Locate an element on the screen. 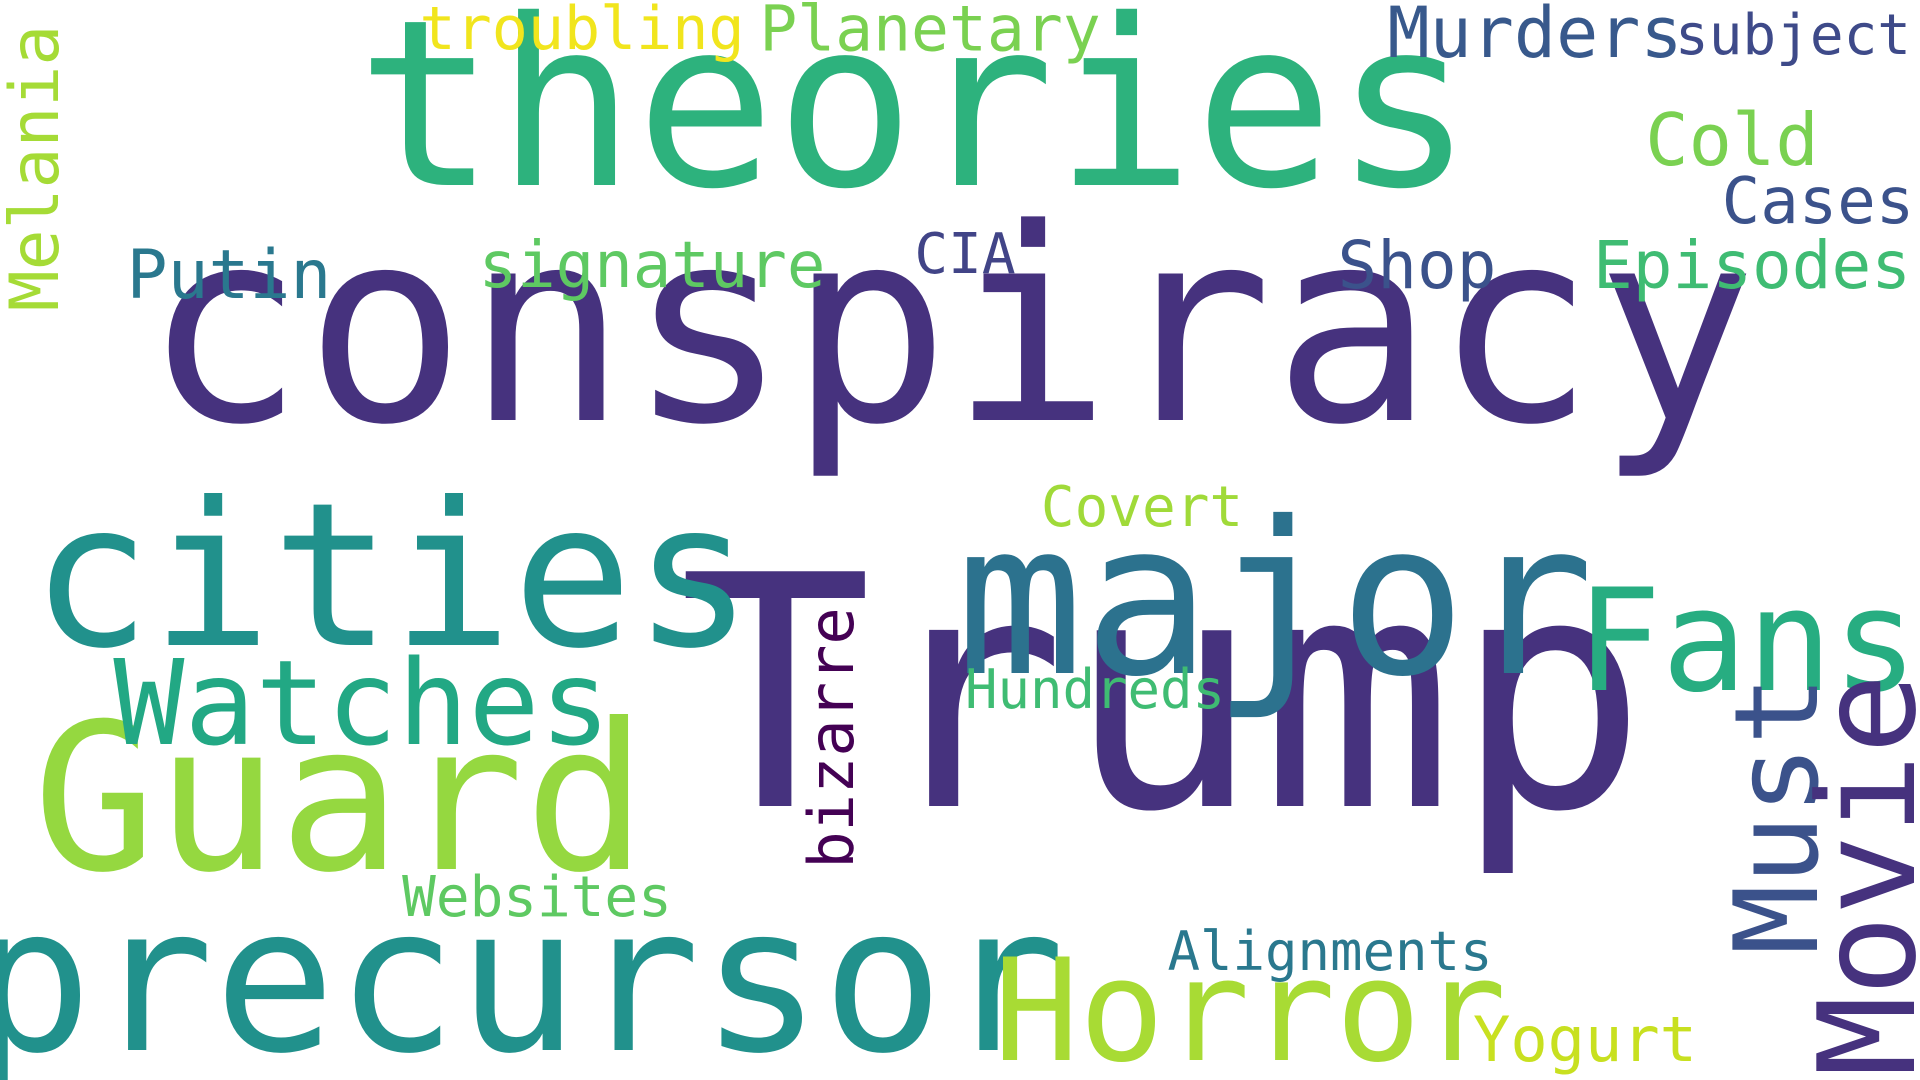 The width and height of the screenshot is (1920, 1080). word-murders: Murders is located at coordinates (1535, 37).